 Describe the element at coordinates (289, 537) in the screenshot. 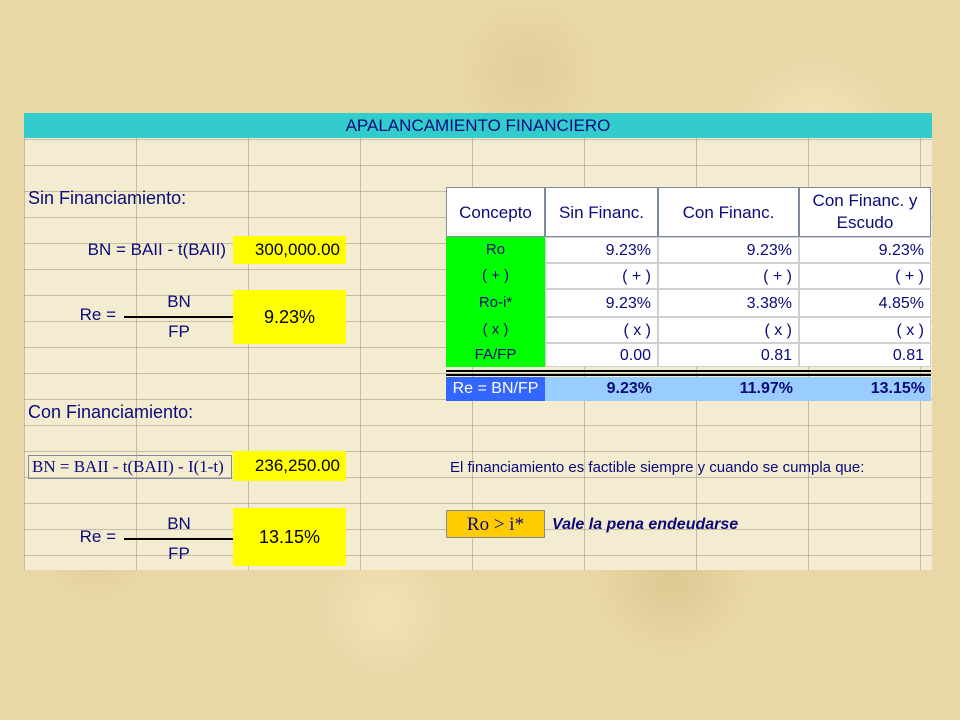

I see `re-value-con: 13.15%` at that location.